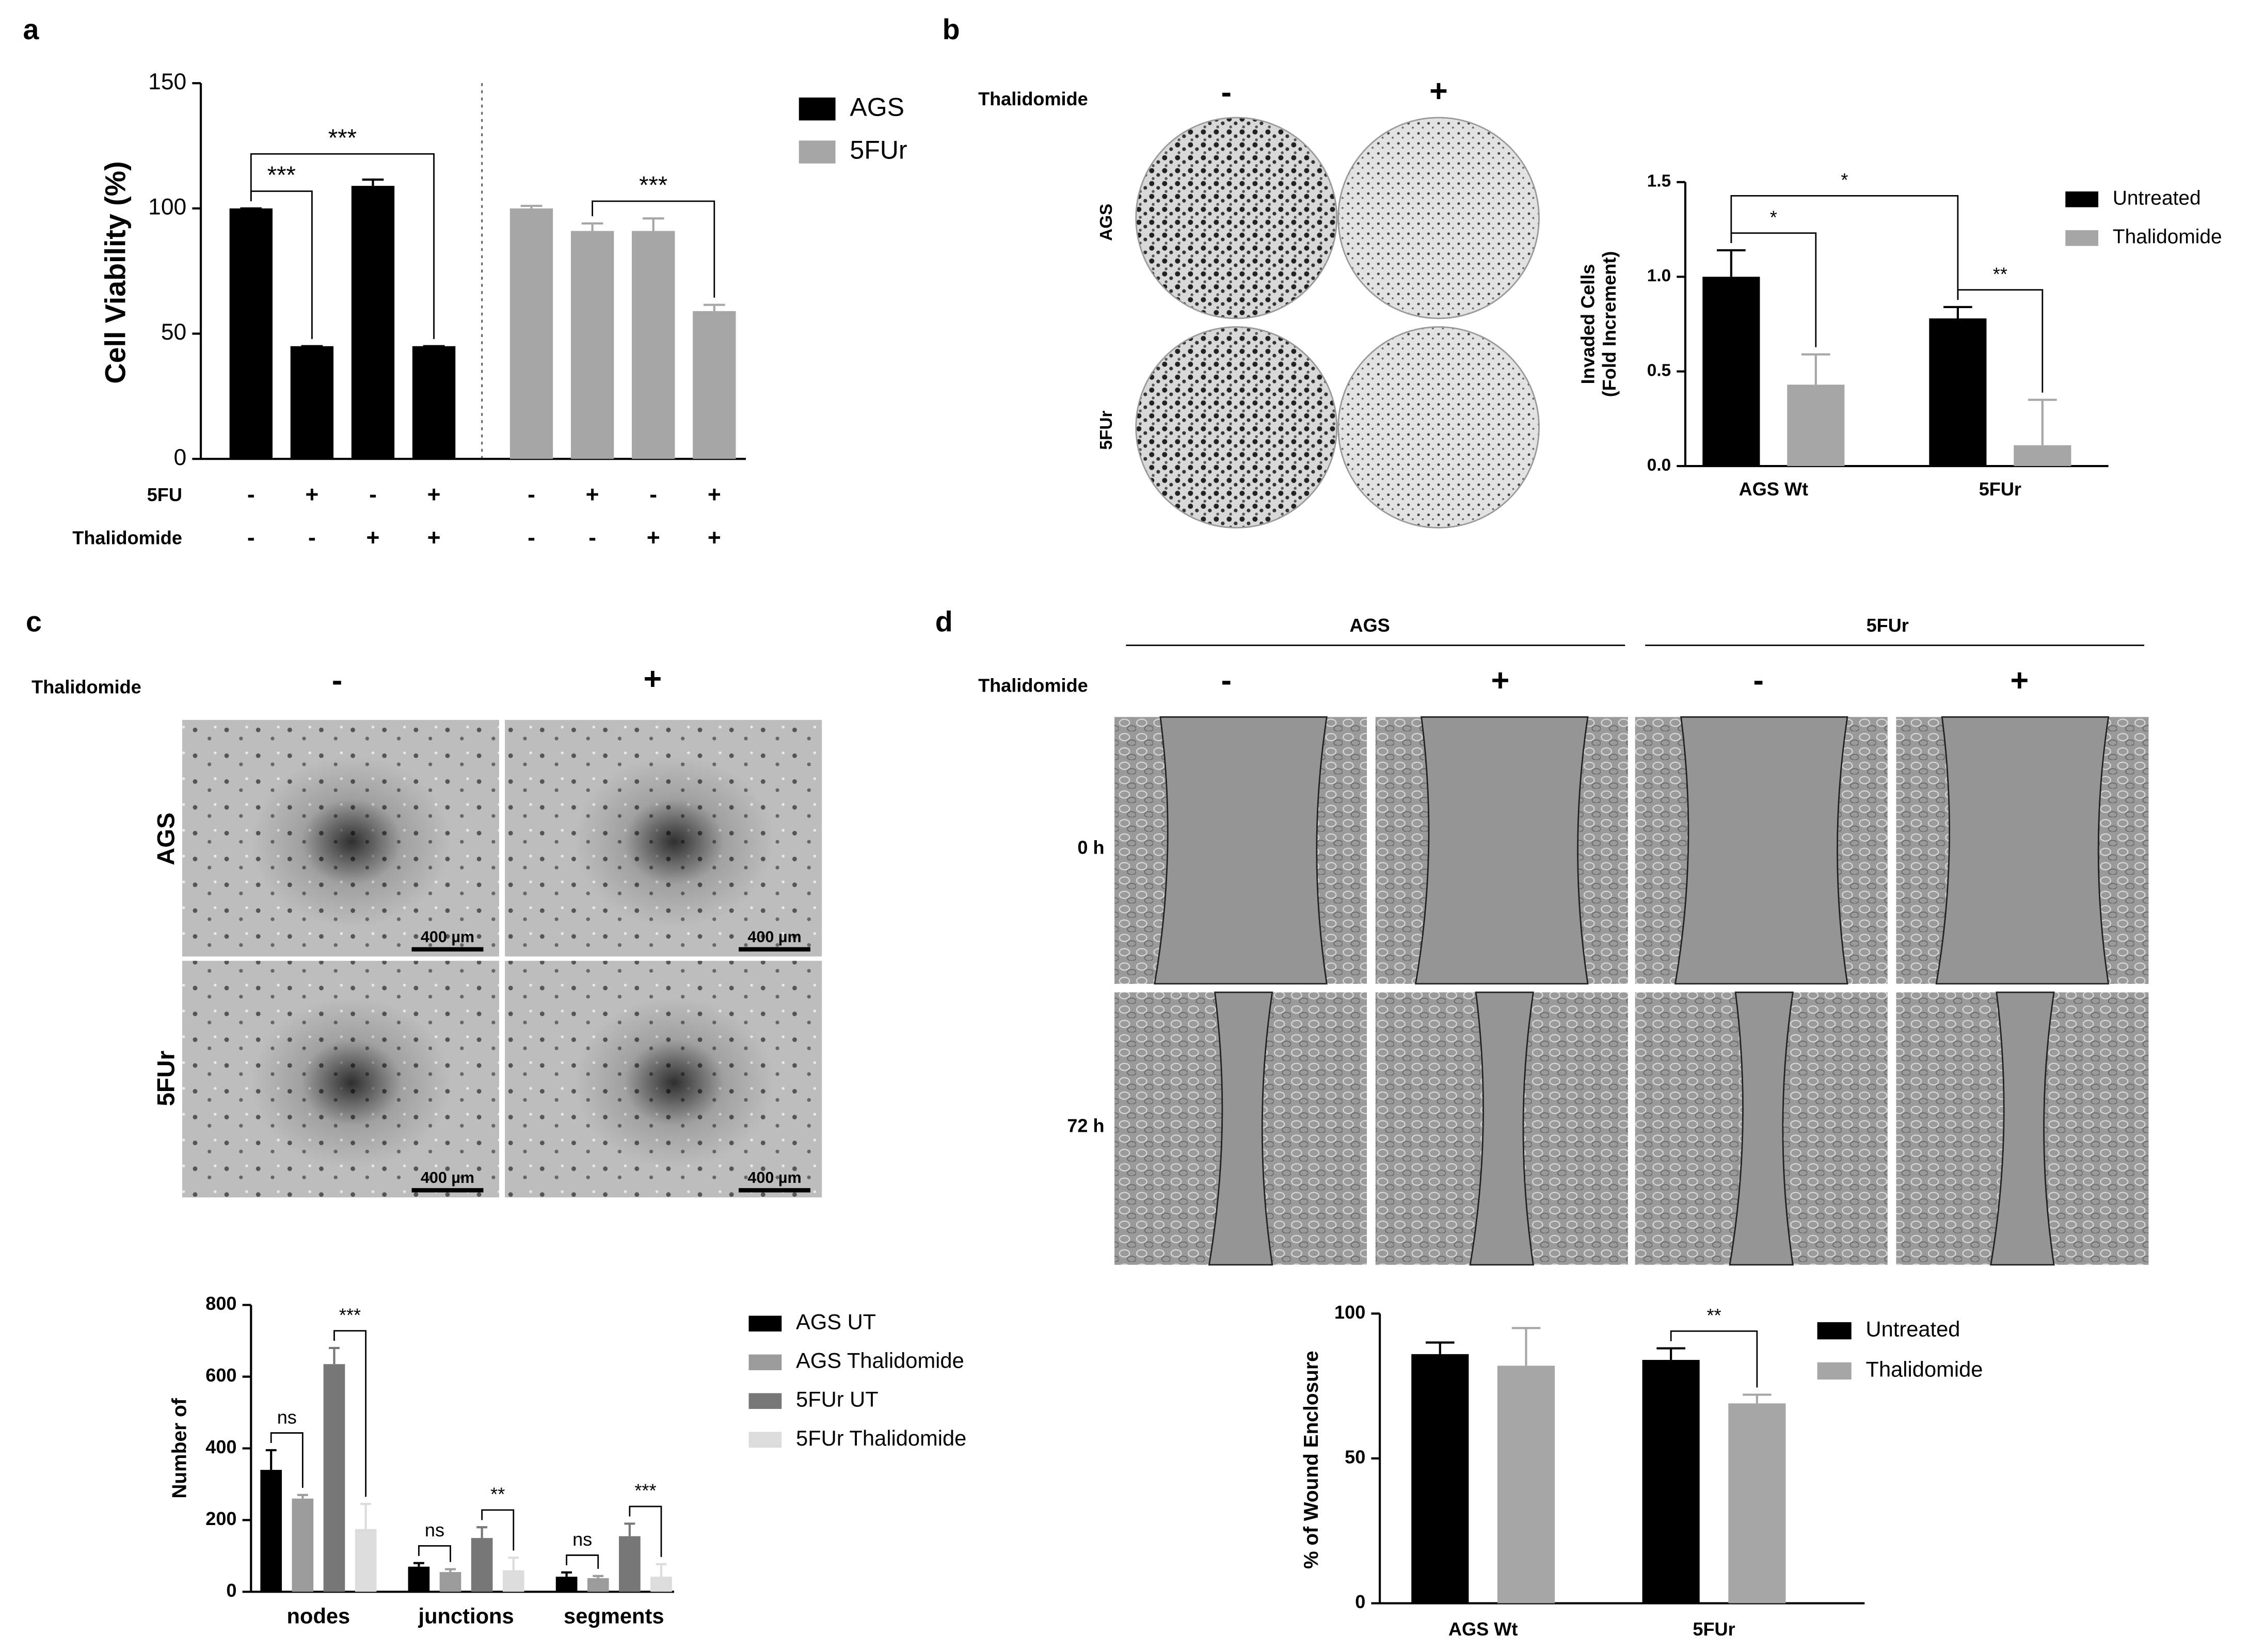 The height and width of the screenshot is (1652, 2249). Describe the element at coordinates (1226, 680) in the screenshot. I see `label: -` at that location.